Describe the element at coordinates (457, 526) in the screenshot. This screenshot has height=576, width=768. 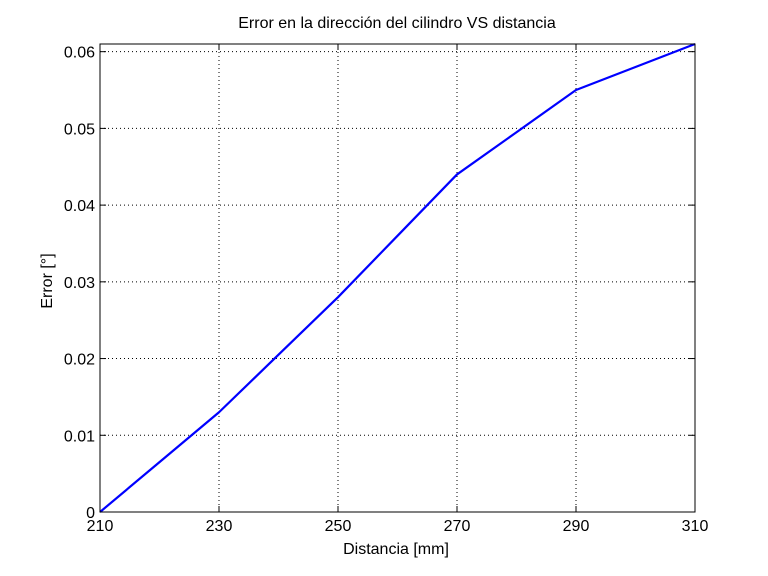
I see `x-tick-label: 270` at that location.